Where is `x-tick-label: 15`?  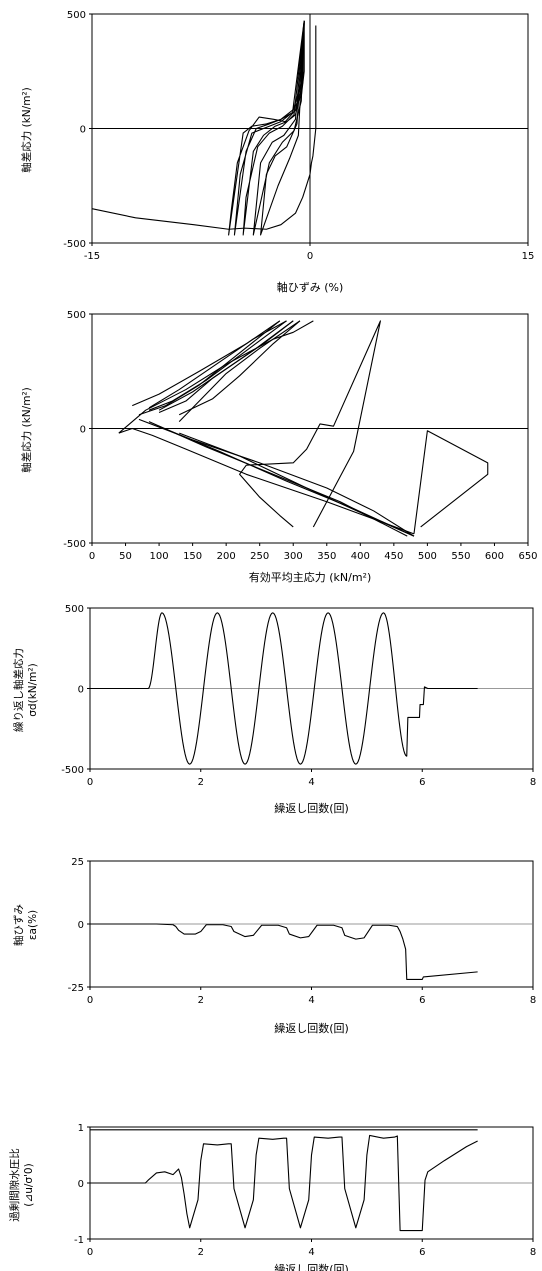 x-tick-label: 15 is located at coordinates (528, 256).